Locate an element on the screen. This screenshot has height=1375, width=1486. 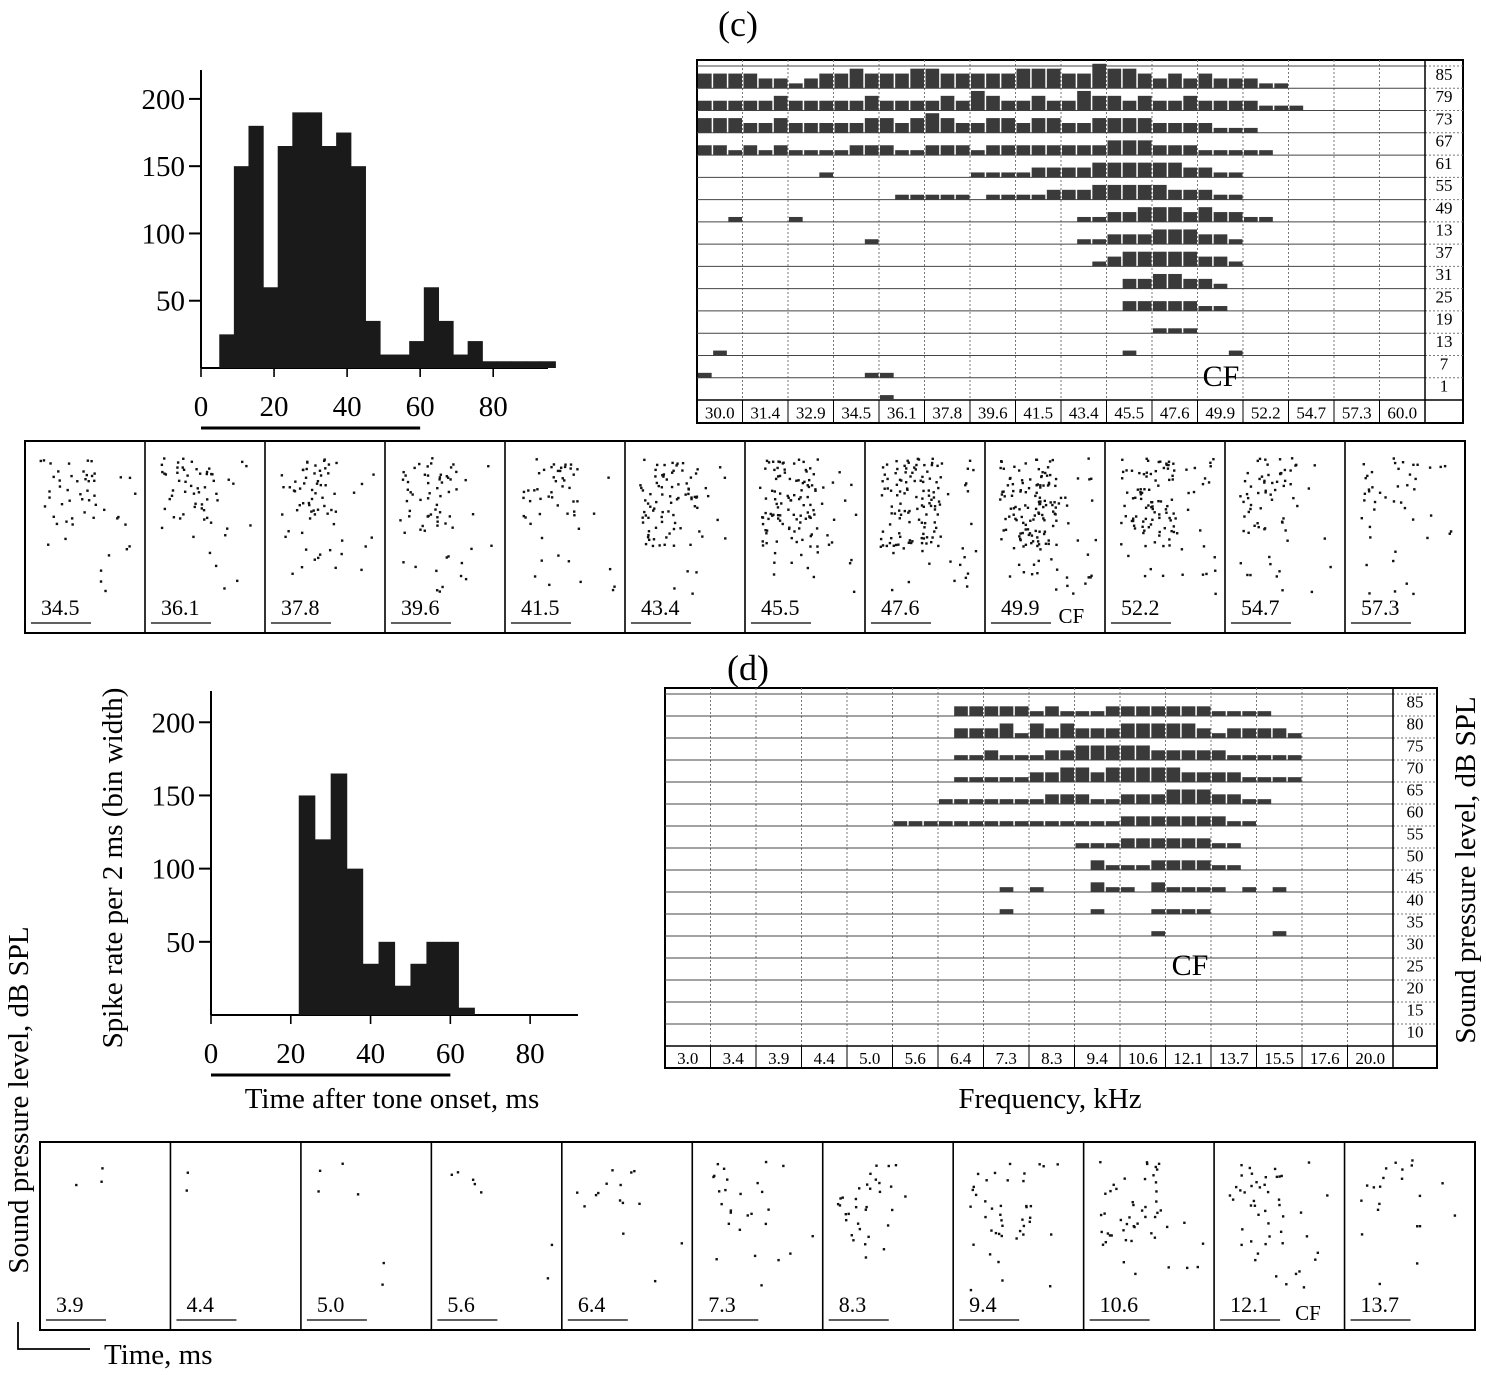
x-tick-label: 40 is located at coordinates (370, 1054).